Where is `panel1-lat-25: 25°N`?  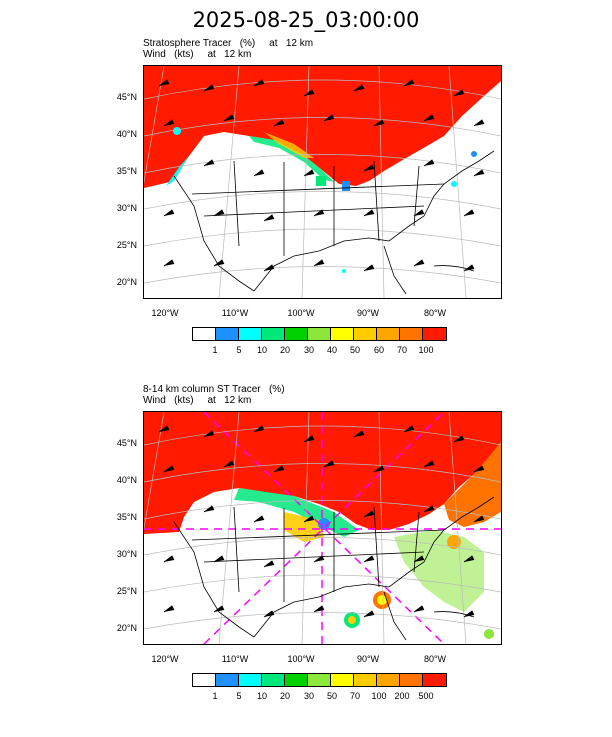
panel1-lat-25: 25°N is located at coordinates (126, 245).